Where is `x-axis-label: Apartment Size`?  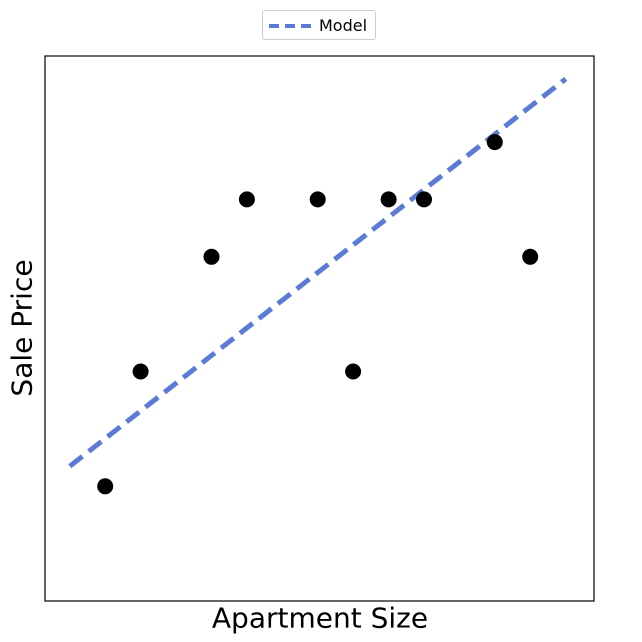
x-axis-label: Apartment Size is located at coordinates (320, 618).